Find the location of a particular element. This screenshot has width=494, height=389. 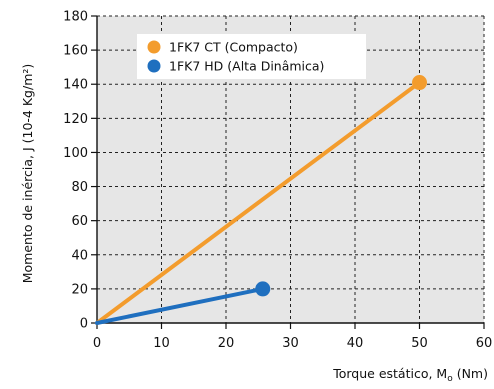

y-tick-label: 100 is located at coordinates (75, 153).